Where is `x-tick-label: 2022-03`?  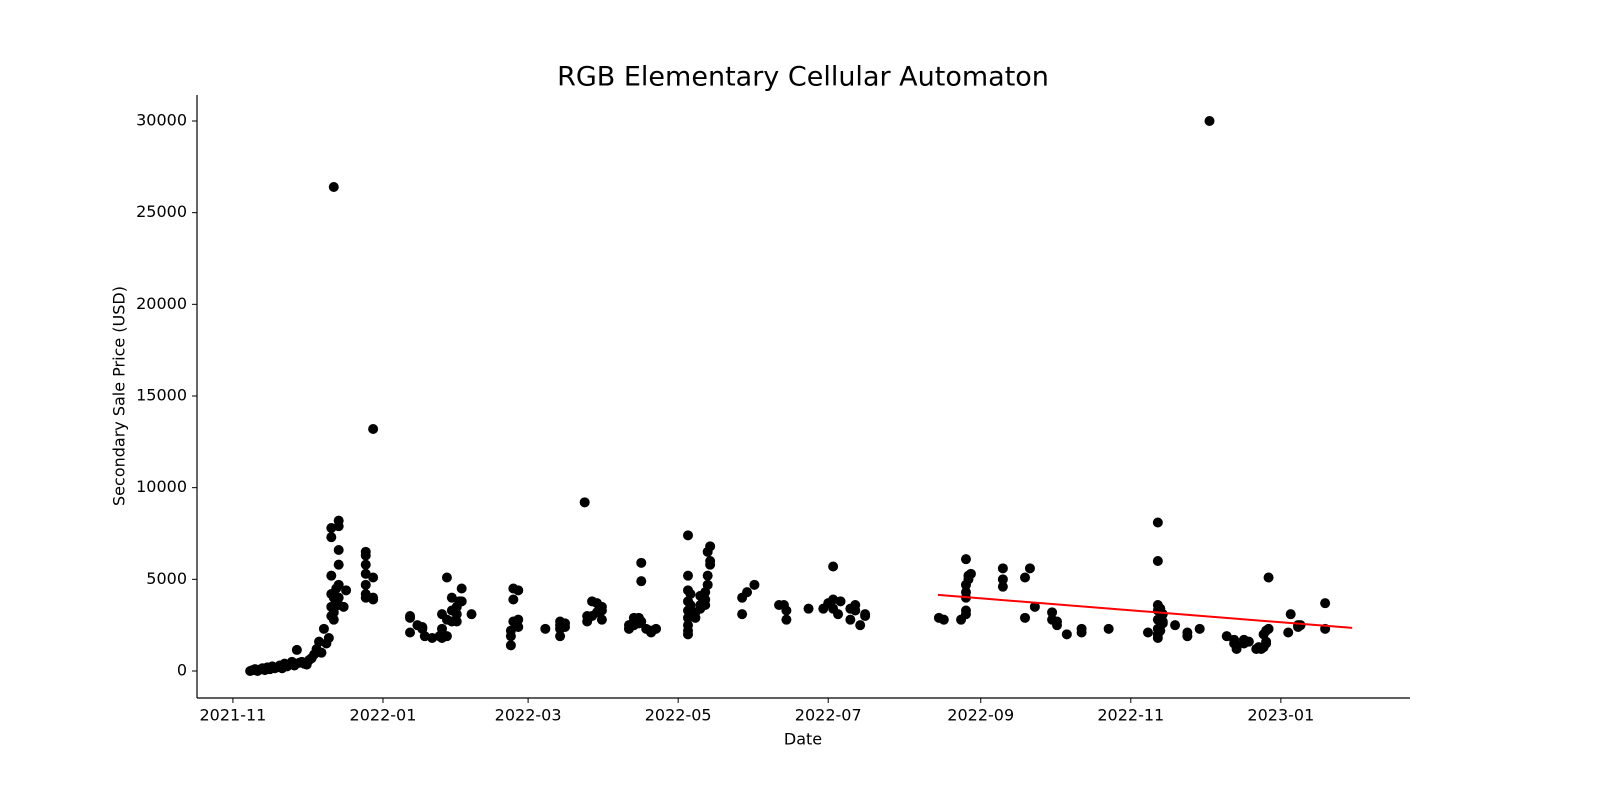 x-tick-label: 2022-03 is located at coordinates (528, 715).